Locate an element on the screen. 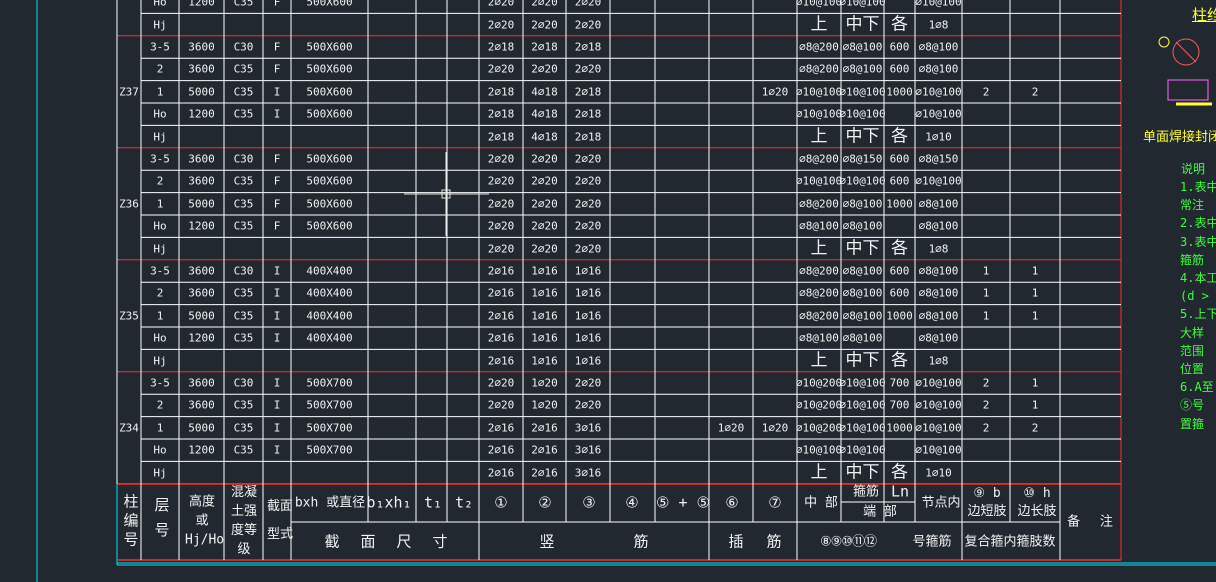 The image size is (1216, 582). cell-s2: 中下 is located at coordinates (862, 472).